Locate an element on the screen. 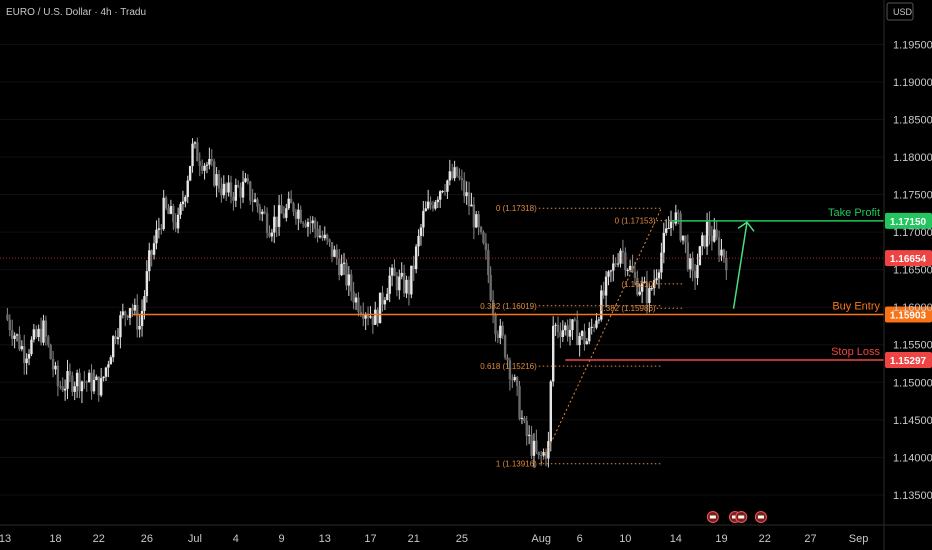 This screenshot has width=932, height=550. fib-trend-line is located at coordinates (601, 335).